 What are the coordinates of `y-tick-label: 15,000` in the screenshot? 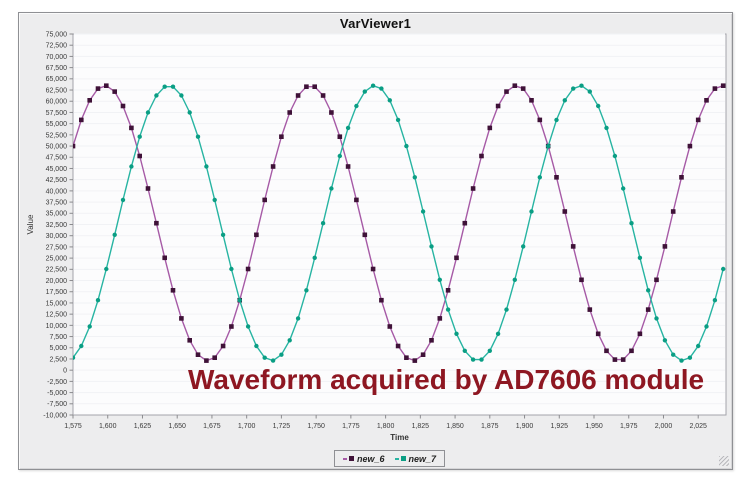 It's located at (57, 303).